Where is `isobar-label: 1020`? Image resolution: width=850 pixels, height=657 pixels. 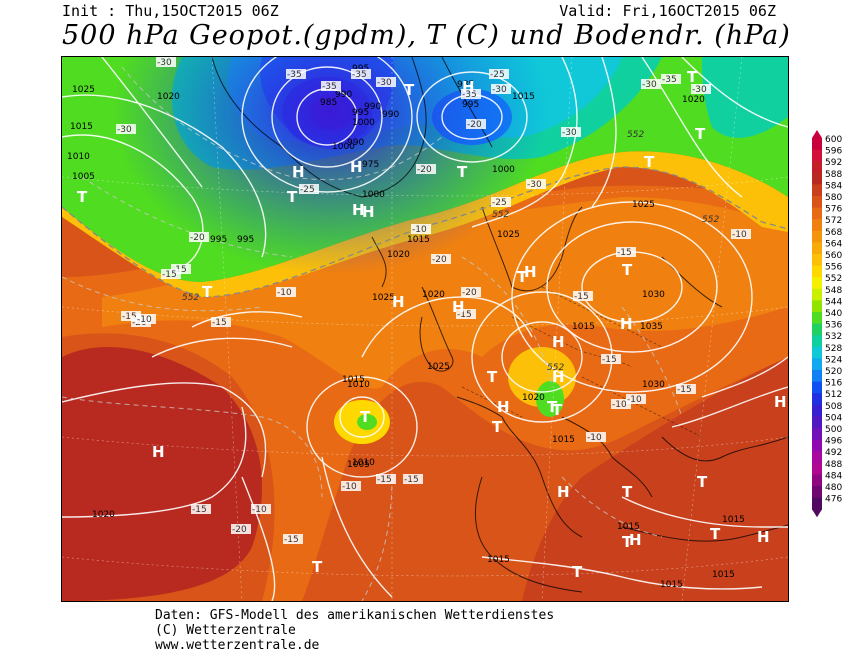
isobar-label: 1020 is located at coordinates (693, 100).